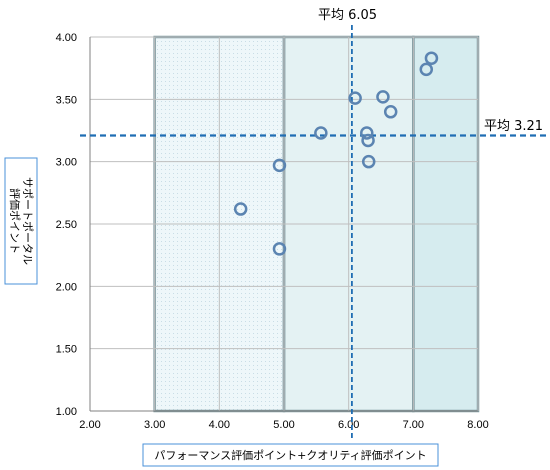 This screenshot has height=470, width=550. What do you see at coordinates (66, 38) in the screenshot?
I see `y-tick-label-6: 4.00` at bounding box center [66, 38].